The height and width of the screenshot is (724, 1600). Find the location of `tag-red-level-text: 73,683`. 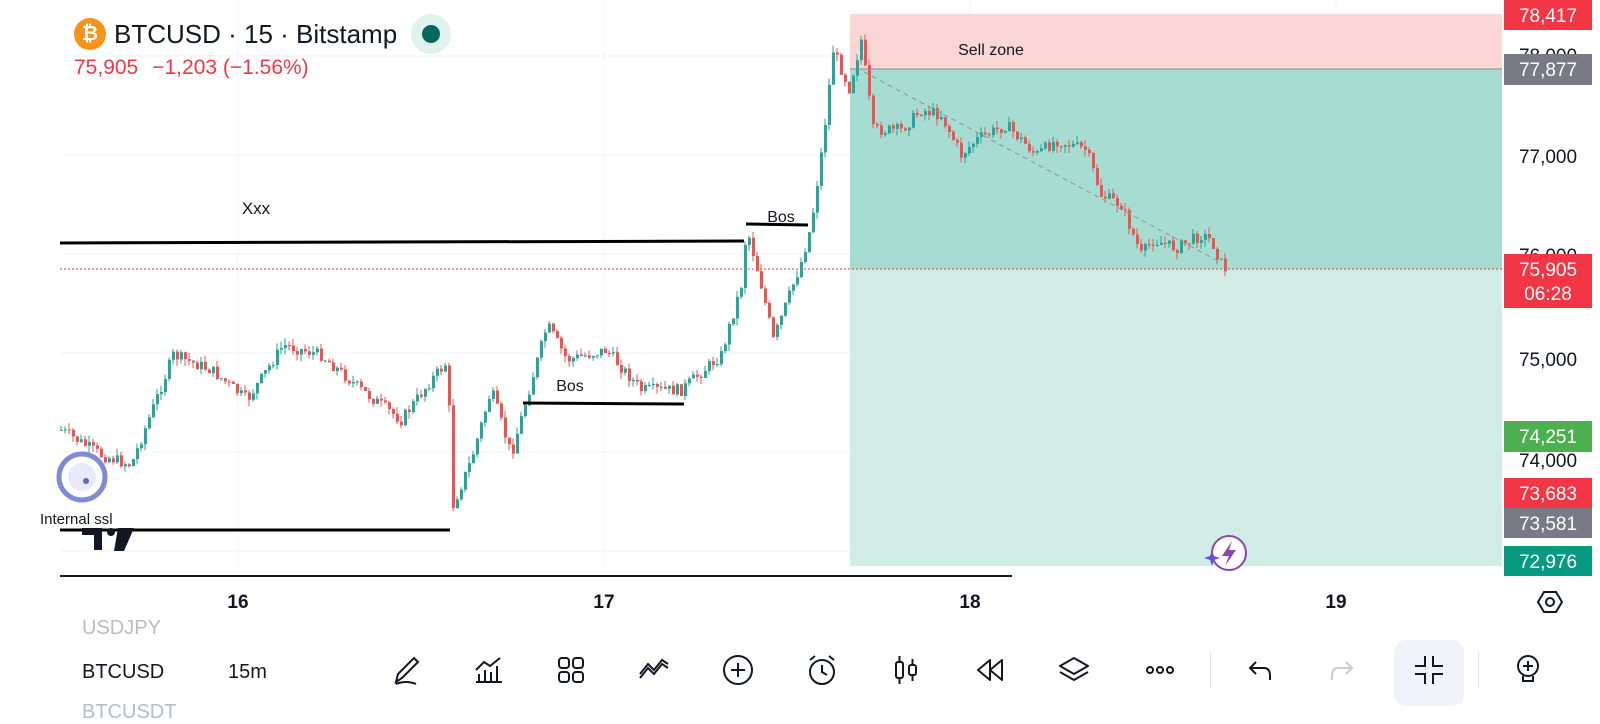

tag-red-level-text: 73,683 is located at coordinates (1548, 494).